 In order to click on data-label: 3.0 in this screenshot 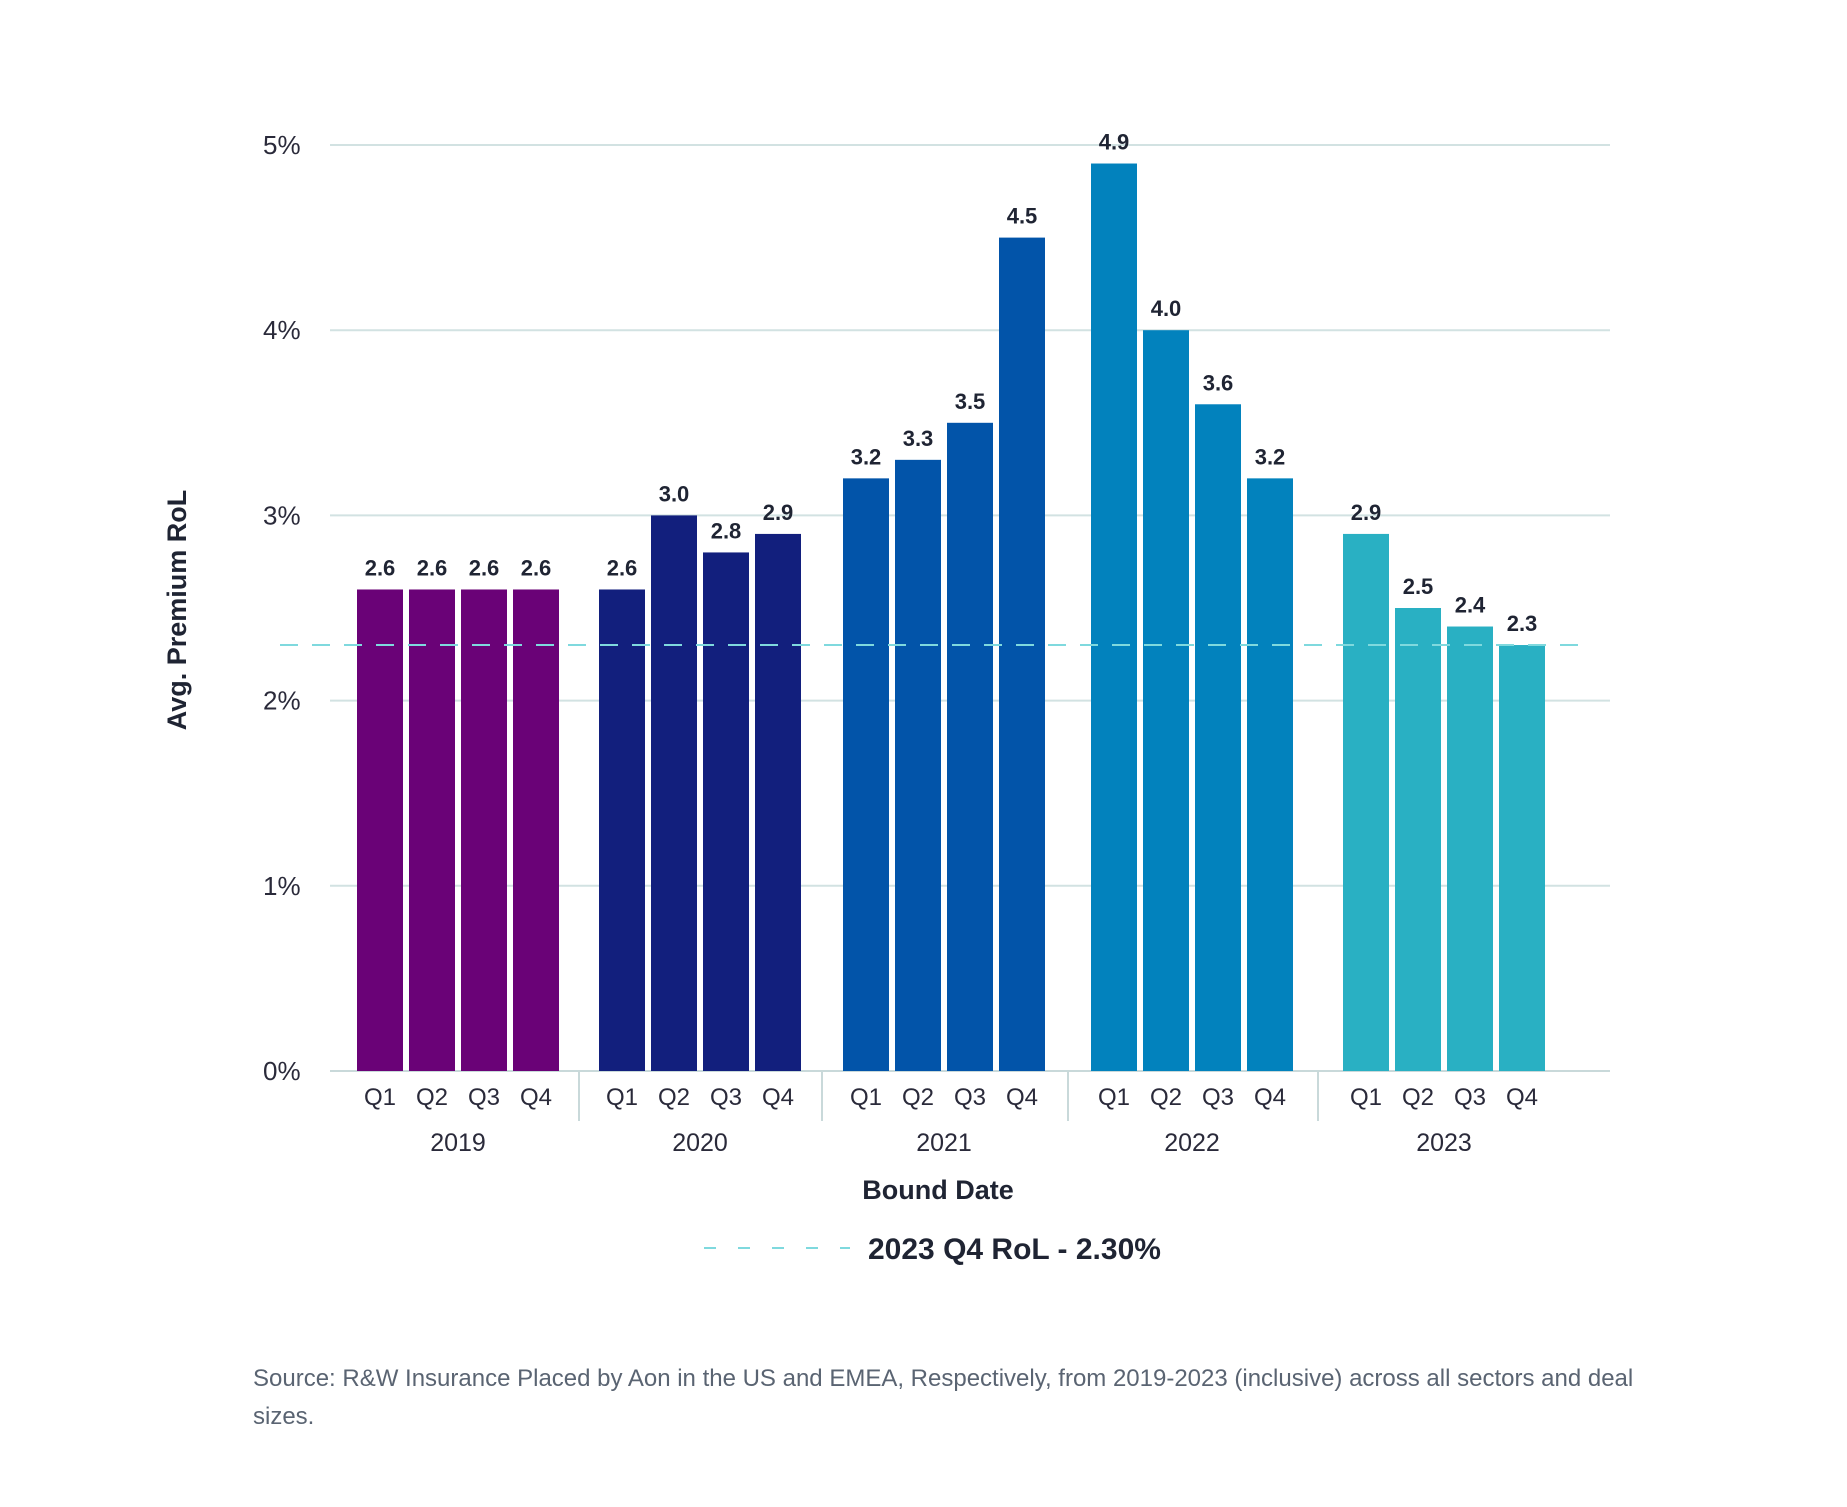, I will do `click(674, 493)`.